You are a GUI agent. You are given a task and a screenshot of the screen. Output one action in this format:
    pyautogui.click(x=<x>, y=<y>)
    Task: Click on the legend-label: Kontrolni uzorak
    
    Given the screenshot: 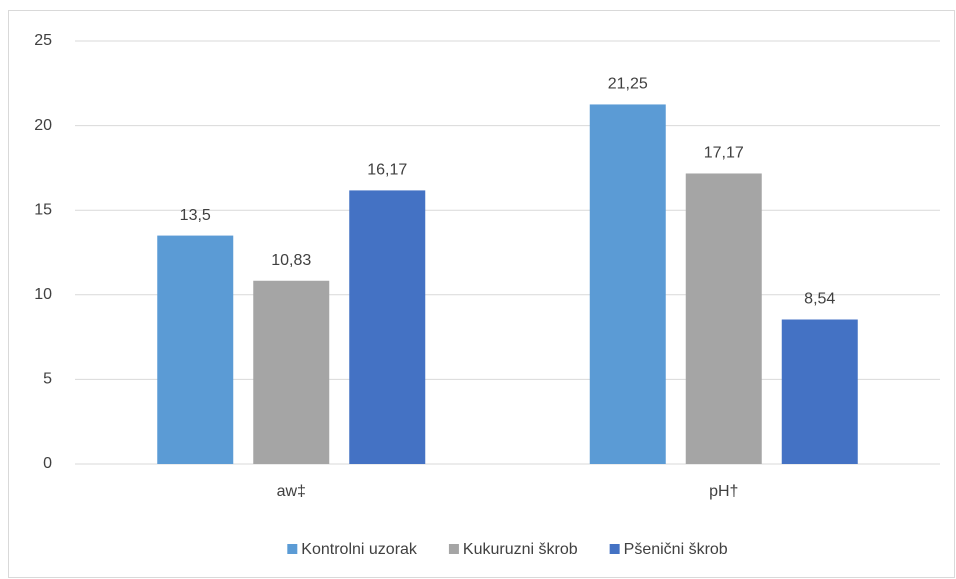 What is the action you would take?
    pyautogui.click(x=359, y=549)
    